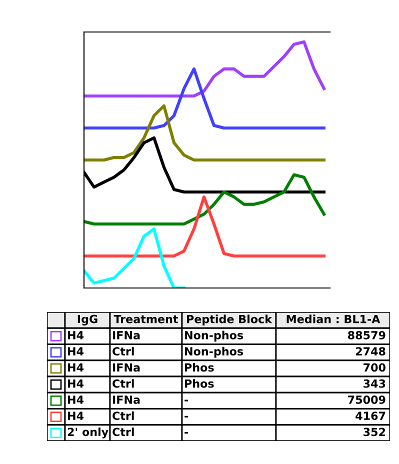 This screenshot has width=399, height=464. Describe the element at coordinates (367, 335) in the screenshot. I see `text: 88579` at that location.